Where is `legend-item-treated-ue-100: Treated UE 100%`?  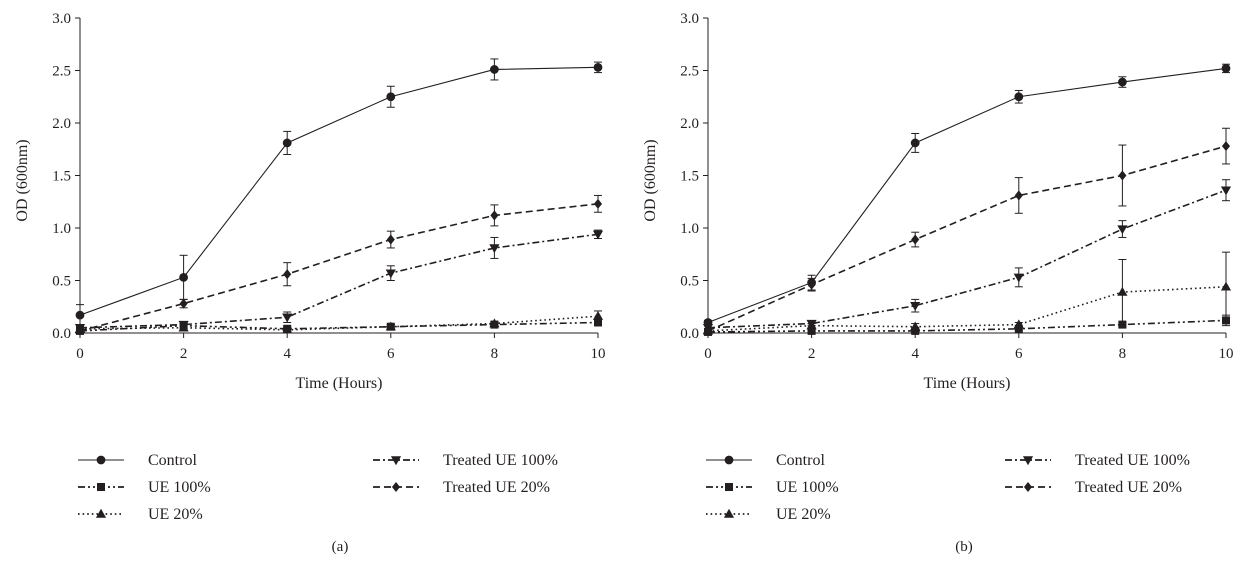 legend-item-treated-ue-100: Treated UE 100% is located at coordinates (465, 460).